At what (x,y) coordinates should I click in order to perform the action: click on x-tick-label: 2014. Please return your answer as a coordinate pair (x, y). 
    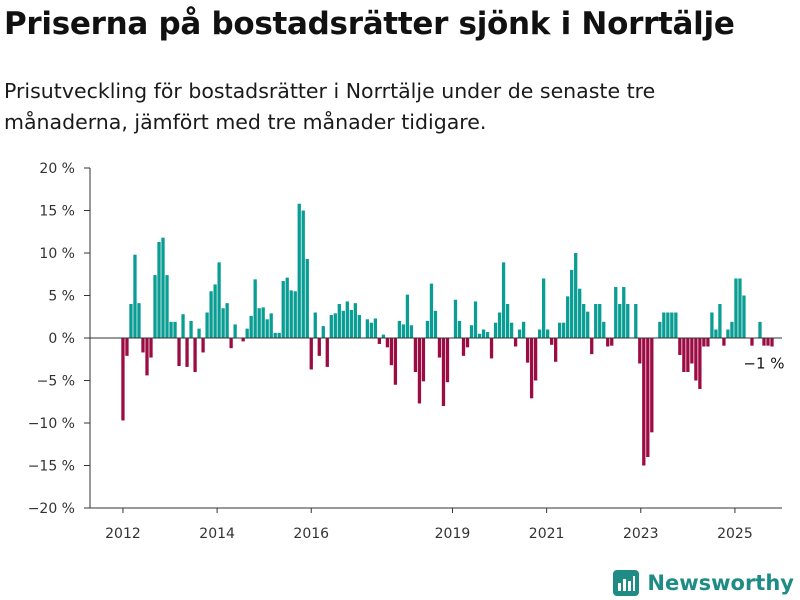
    Looking at the image, I should click on (217, 534).